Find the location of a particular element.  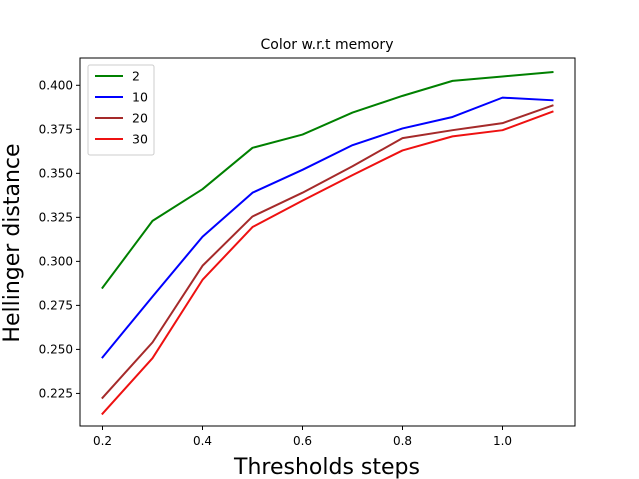

x-tick-label: 1.0 is located at coordinates (502, 441).